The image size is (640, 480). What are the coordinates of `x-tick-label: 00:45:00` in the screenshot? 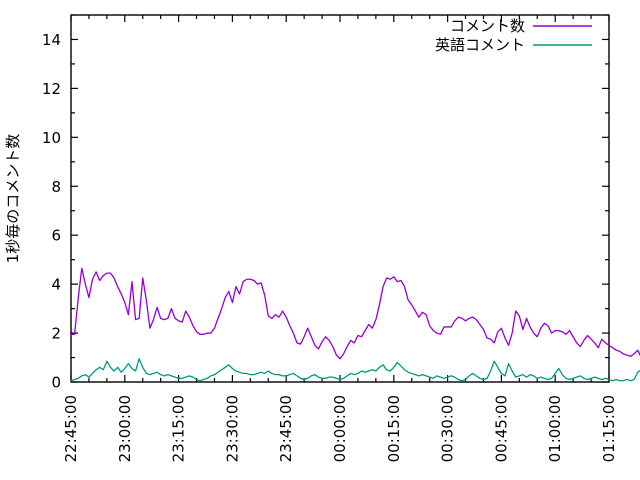 It's located at (501, 428).